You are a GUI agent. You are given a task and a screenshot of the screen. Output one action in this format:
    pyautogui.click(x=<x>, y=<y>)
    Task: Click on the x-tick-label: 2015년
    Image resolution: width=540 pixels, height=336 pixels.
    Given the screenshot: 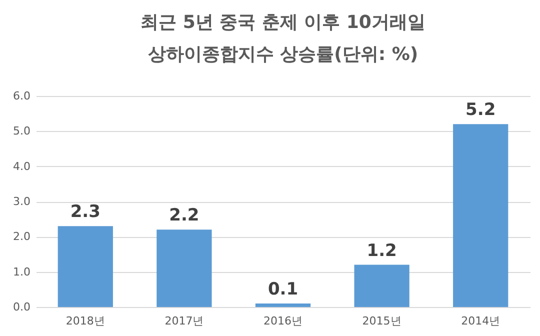 What is the action you would take?
    pyautogui.click(x=382, y=321)
    